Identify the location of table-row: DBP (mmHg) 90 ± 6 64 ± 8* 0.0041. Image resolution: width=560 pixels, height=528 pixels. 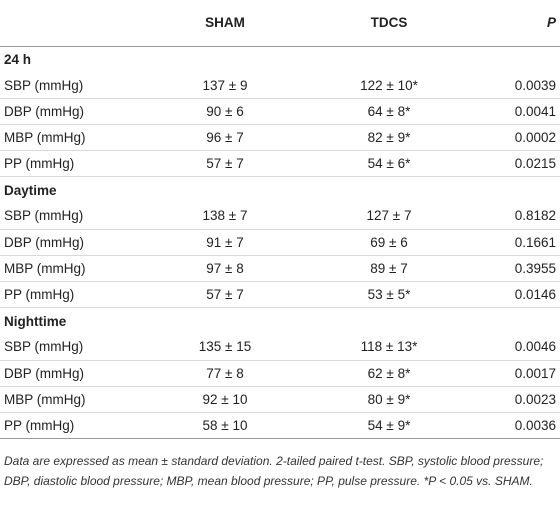
(280, 112).